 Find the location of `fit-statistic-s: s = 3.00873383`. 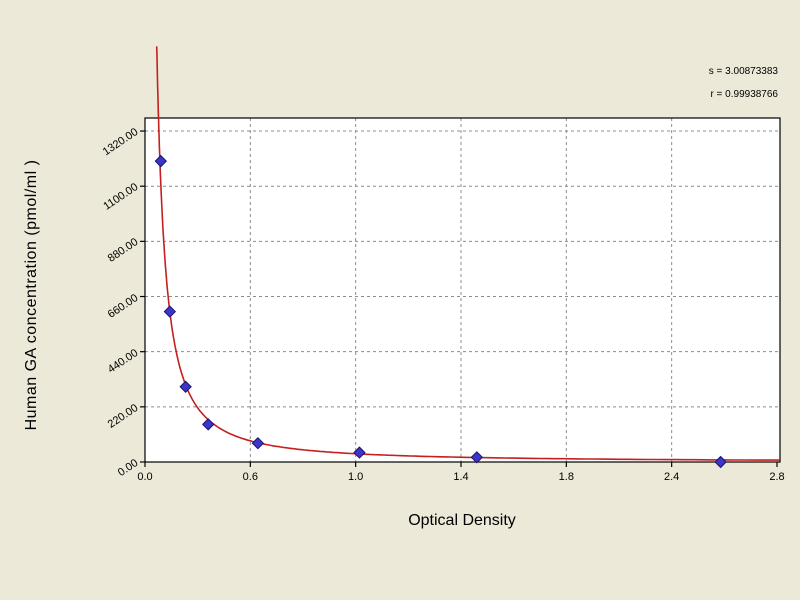

fit-statistic-s: s = 3.00873383 is located at coordinates (743, 71).